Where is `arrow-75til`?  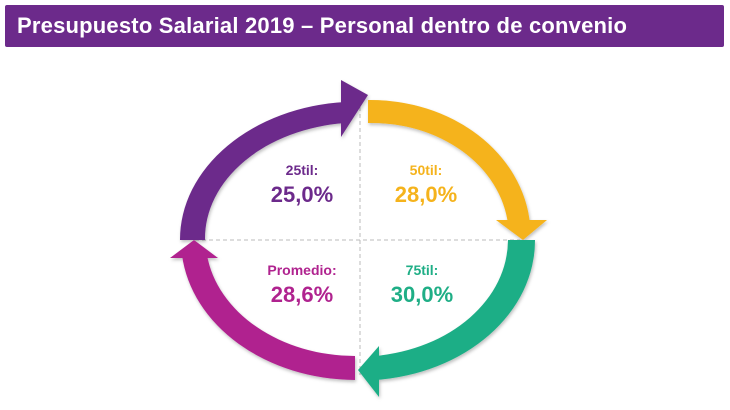 arrow-75til is located at coordinates (447, 318).